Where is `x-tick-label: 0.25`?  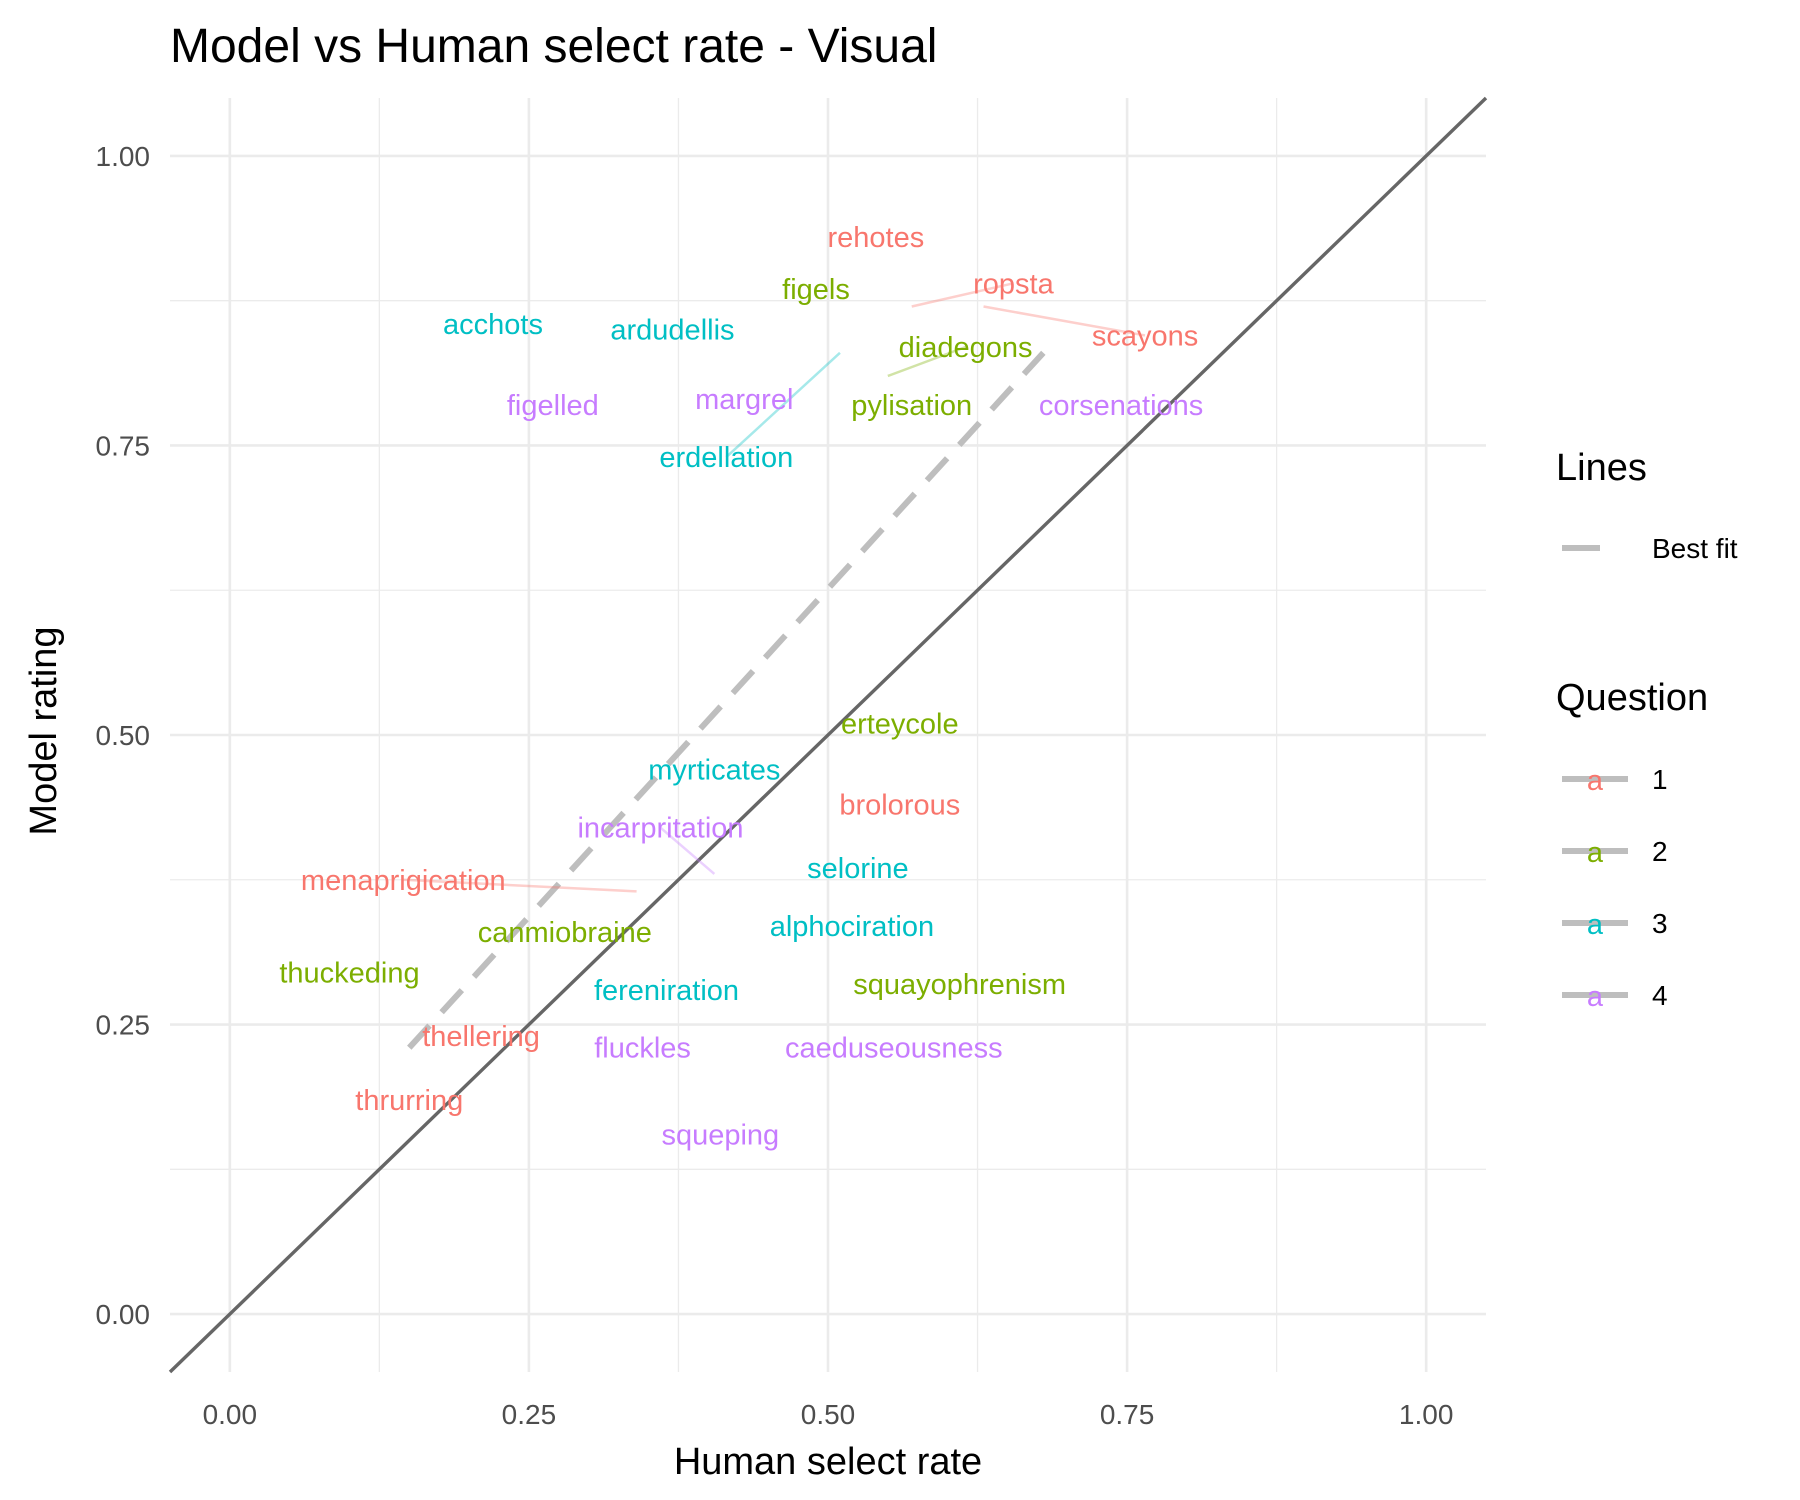 x-tick-label: 0.25 is located at coordinates (529, 1414).